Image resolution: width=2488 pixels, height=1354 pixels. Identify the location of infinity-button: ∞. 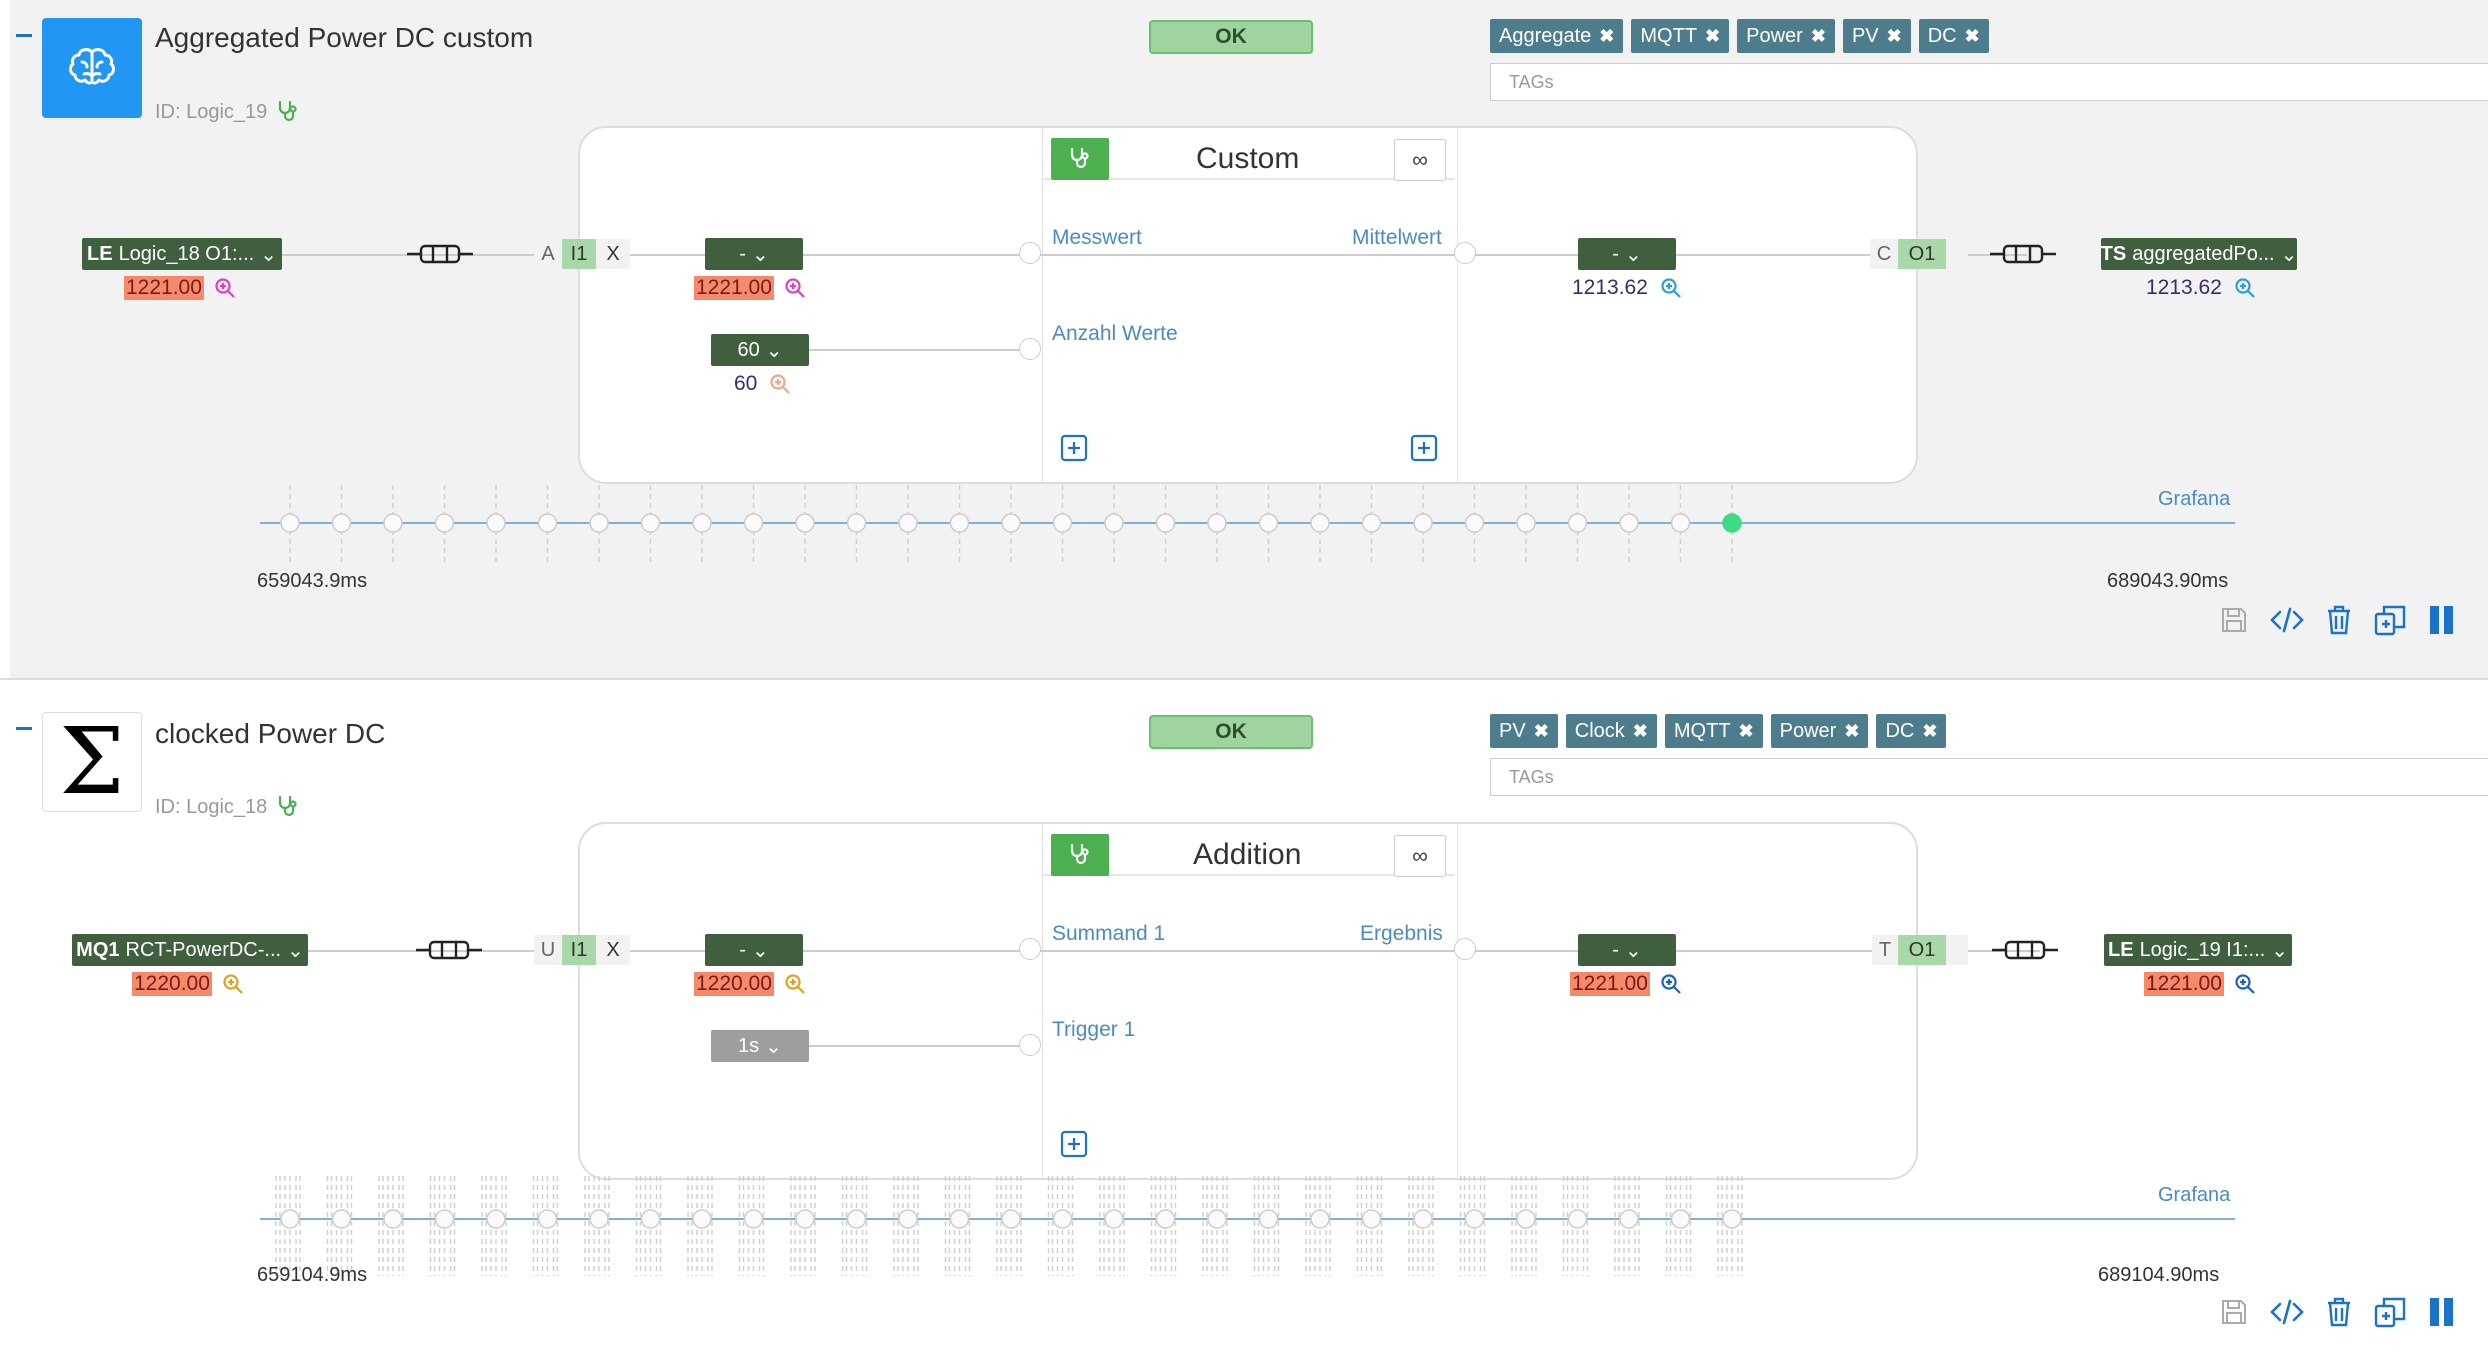
(1420, 856).